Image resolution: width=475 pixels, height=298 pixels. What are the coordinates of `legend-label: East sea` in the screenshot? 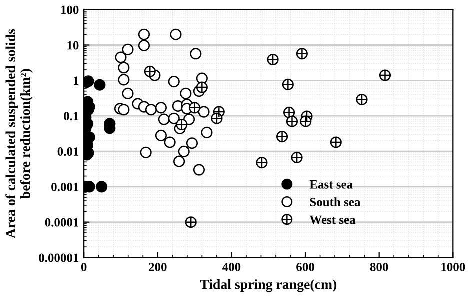 It's located at (331, 184).